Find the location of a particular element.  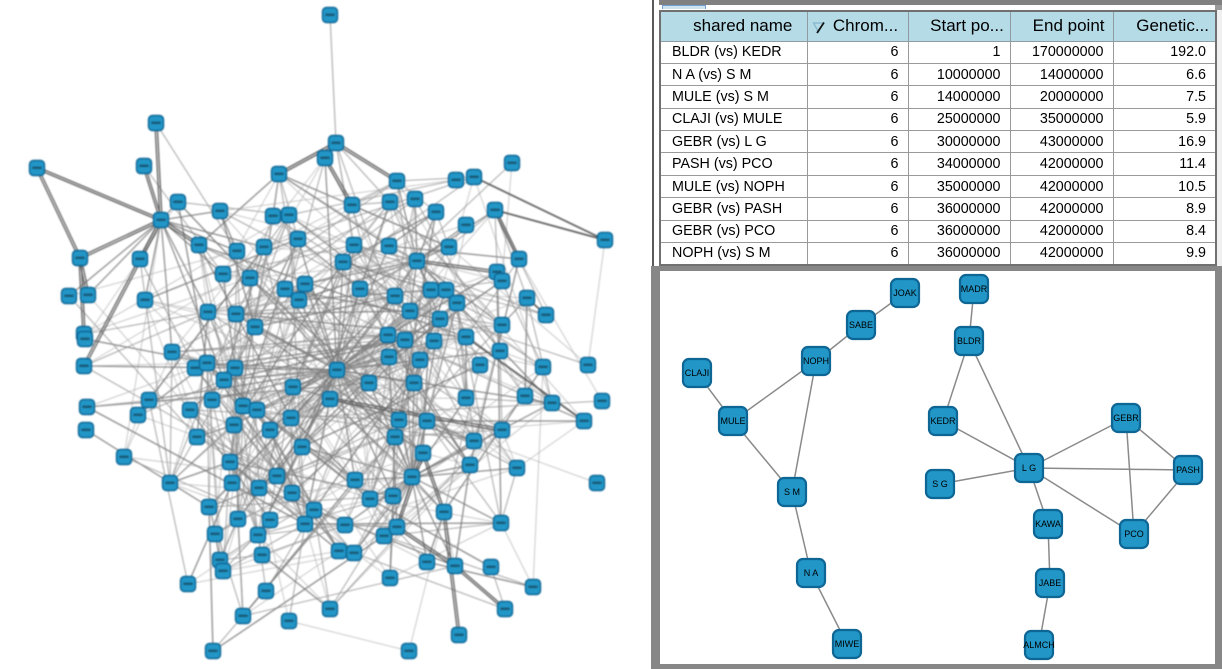

svg-text: BLDR is located at coordinates (969, 341).